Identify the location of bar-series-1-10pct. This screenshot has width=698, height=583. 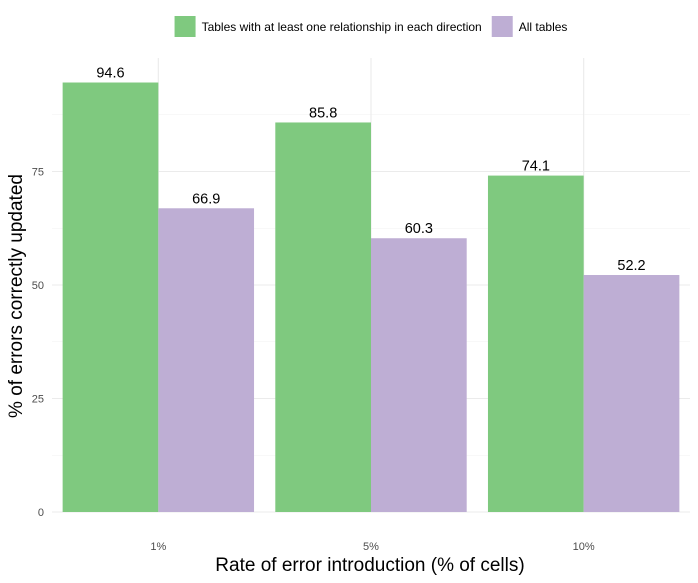
(535, 343).